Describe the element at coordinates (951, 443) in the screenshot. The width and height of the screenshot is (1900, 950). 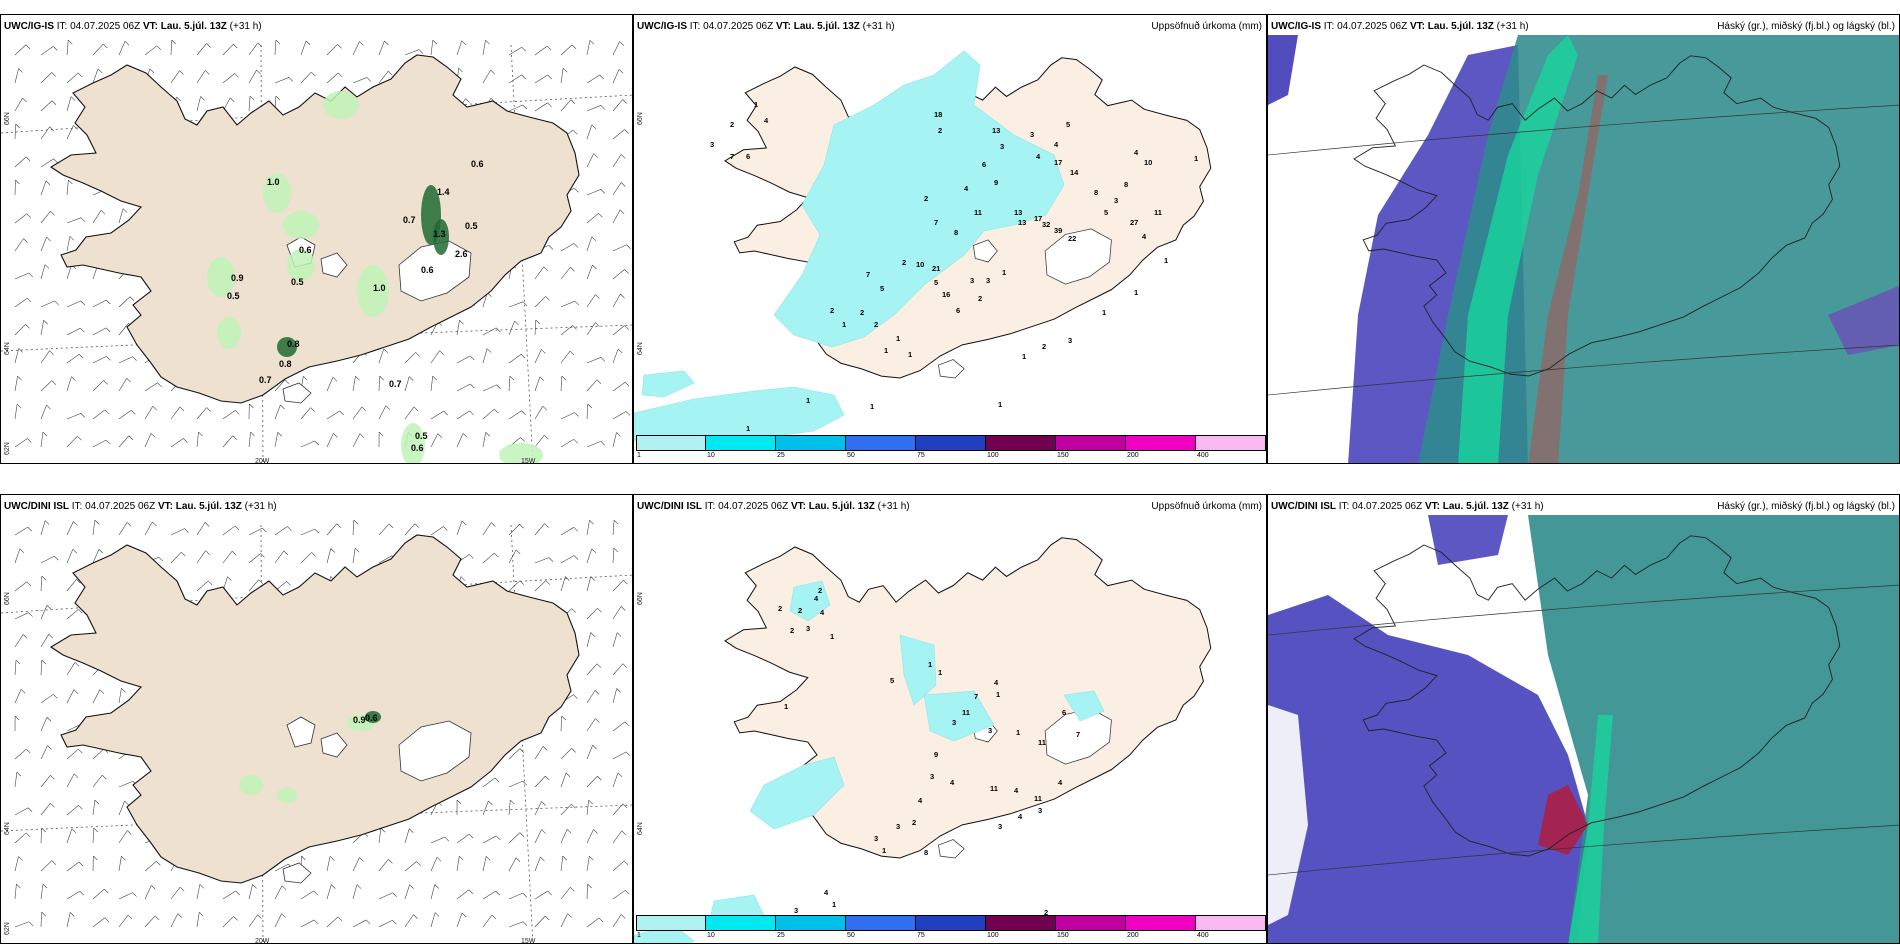
I see `legend-frame` at that location.